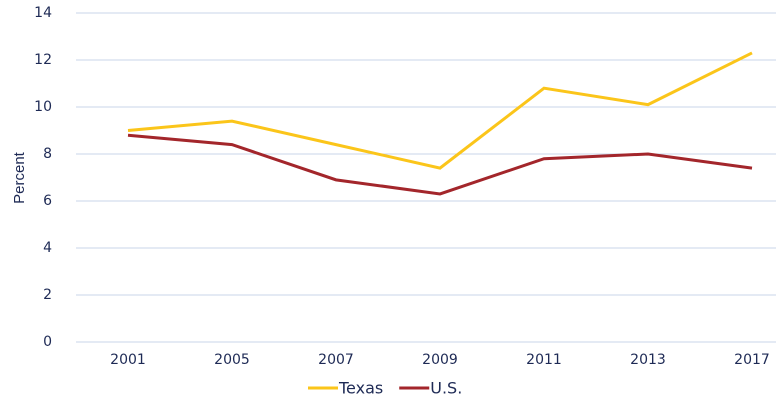 The width and height of the screenshot is (782, 400). Describe the element at coordinates (336, 360) in the screenshot. I see `x-tick-label: 2007` at that location.